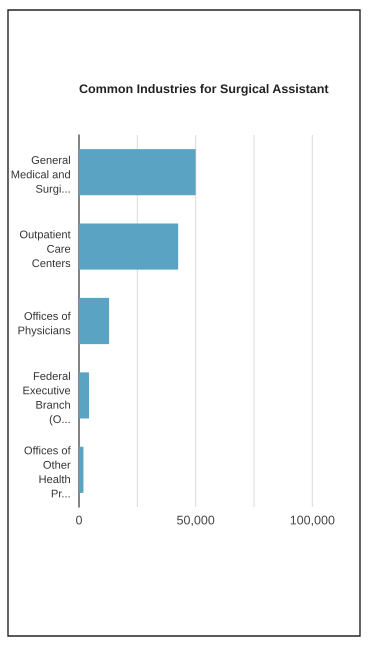  I want to click on x-tick-label: 50,000, so click(195, 521).